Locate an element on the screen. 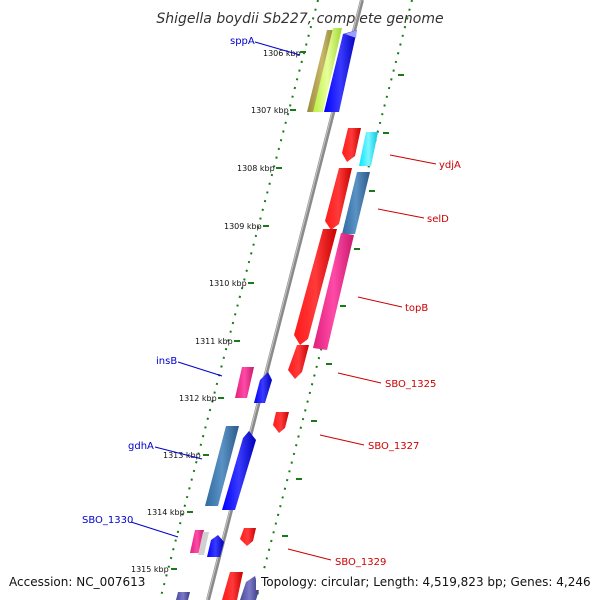 The width and height of the screenshot is (600, 600). tick-1306: 1306 kbp is located at coordinates (282, 53).